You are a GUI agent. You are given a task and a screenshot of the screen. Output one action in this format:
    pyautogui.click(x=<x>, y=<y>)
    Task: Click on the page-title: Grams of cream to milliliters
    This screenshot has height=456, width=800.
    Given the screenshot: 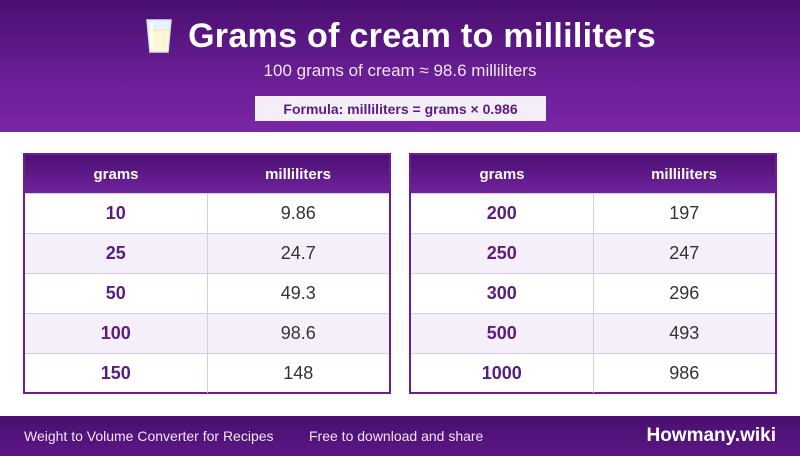 What is the action you would take?
    pyautogui.click(x=422, y=35)
    